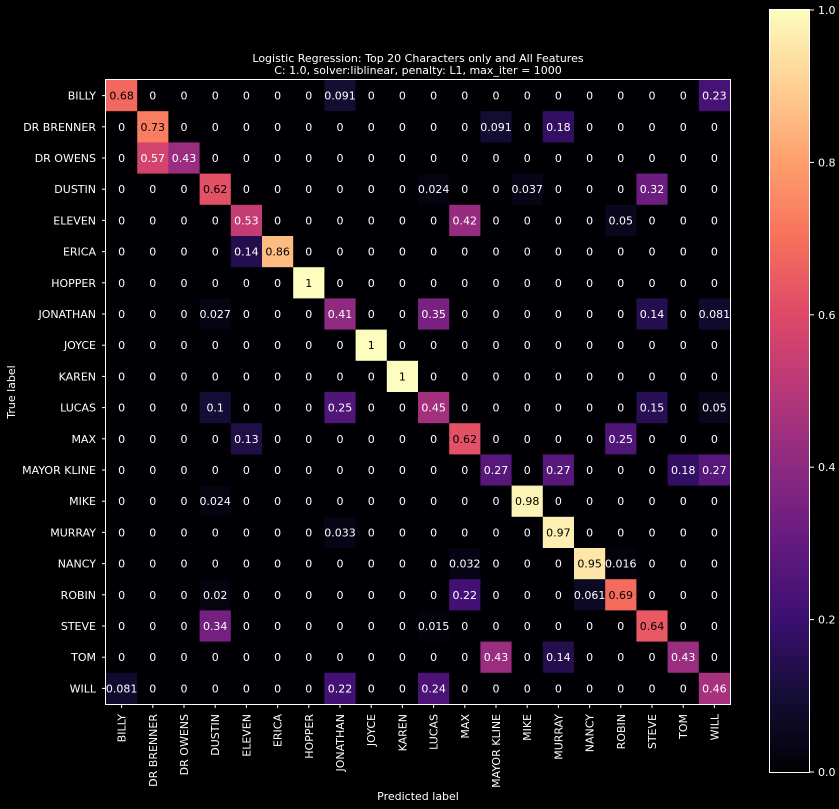 The height and width of the screenshot is (809, 839). What do you see at coordinates (827, 10) in the screenshot?
I see `colorbar-tick-label: 1.0` at bounding box center [827, 10].